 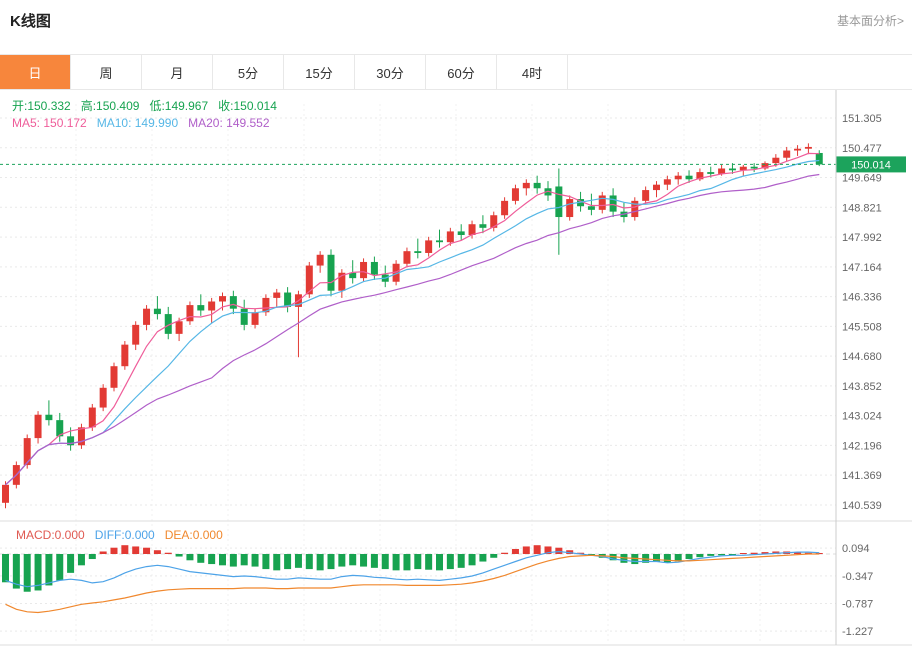 I want to click on price-axis-label: 148.821, so click(x=862, y=208).